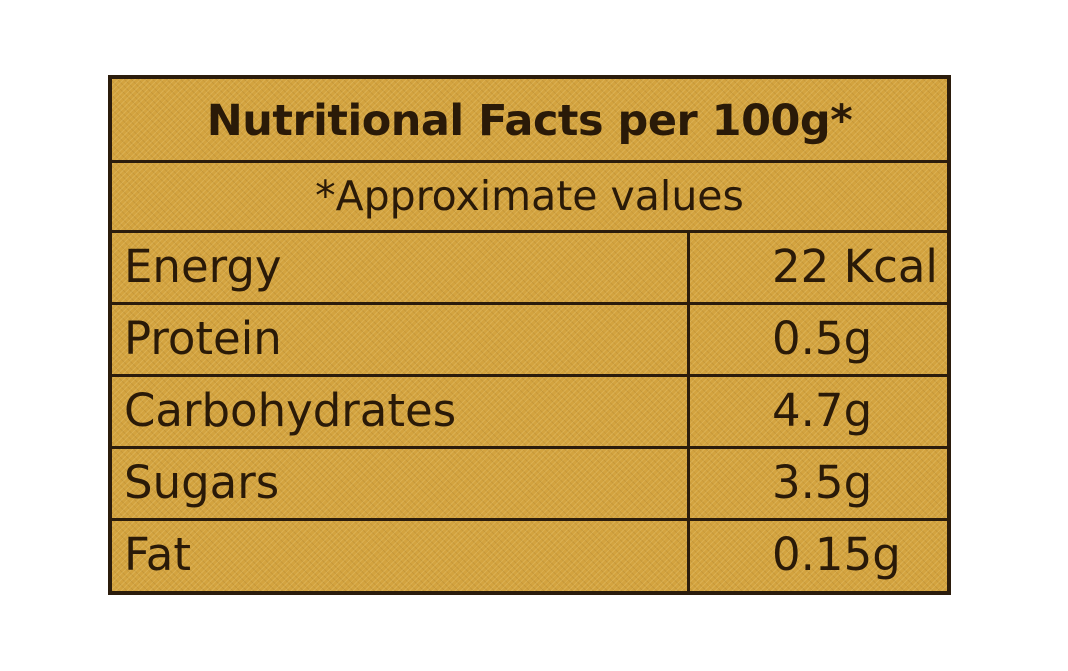 The height and width of the screenshot is (671, 1068). Describe the element at coordinates (401, 339) in the screenshot. I see `nutrient-name: Protein` at that location.